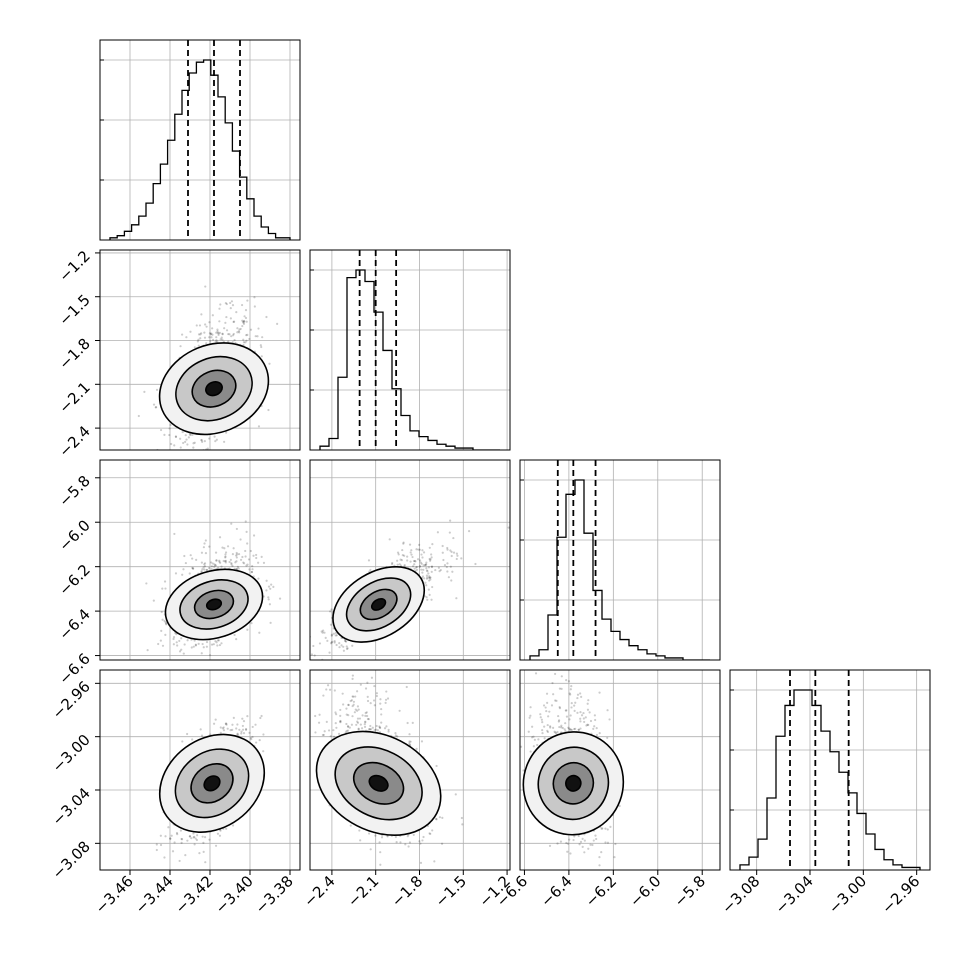 Image resolution: width=970 pixels, height=970 pixels. Describe the element at coordinates (378, 604) in the screenshot. I see `density-contour` at that location.